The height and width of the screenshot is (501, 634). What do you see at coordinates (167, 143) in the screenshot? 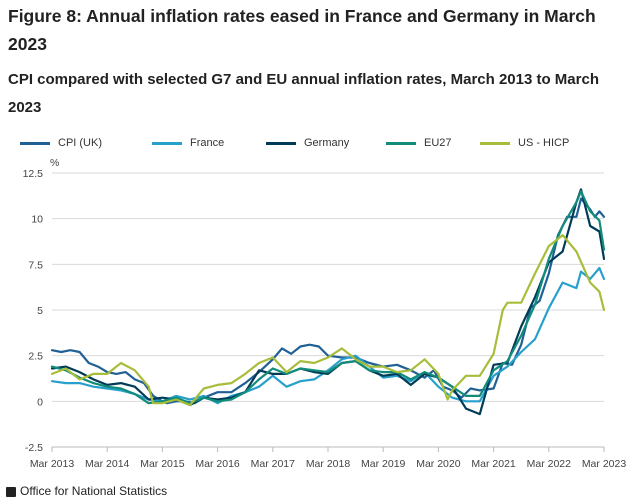
I see `legend-swatch-france` at bounding box center [167, 143].